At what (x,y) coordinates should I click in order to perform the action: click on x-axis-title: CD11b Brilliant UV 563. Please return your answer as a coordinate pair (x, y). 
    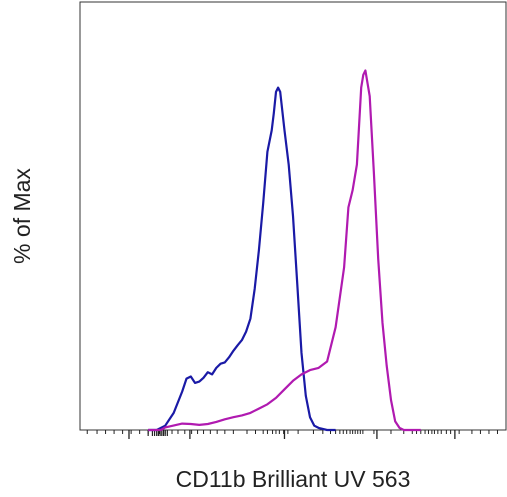
    Looking at the image, I should click on (293, 479).